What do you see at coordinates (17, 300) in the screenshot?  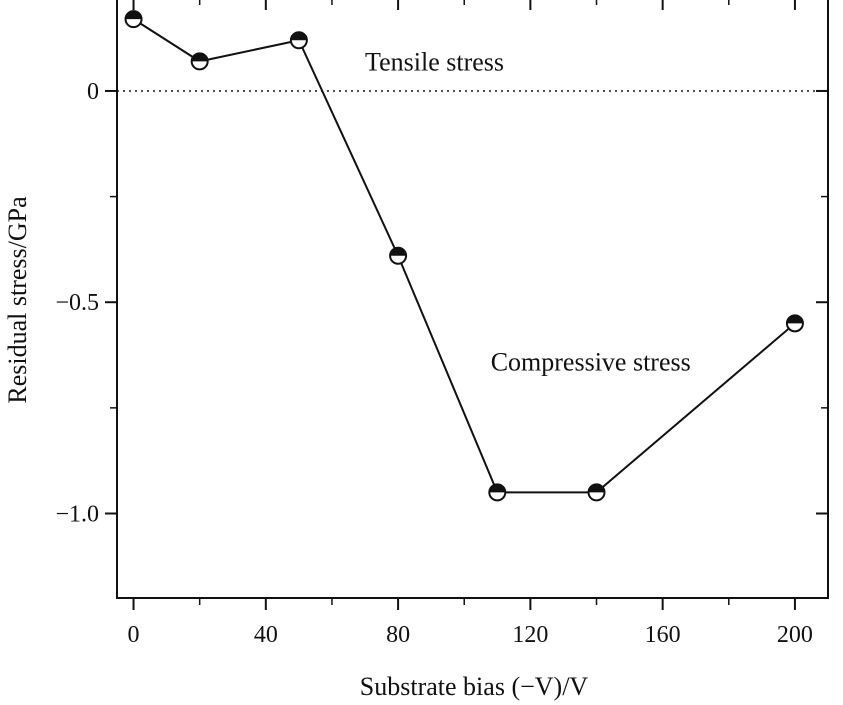 I see `y-axis-label: Residual stress/GPa` at bounding box center [17, 300].